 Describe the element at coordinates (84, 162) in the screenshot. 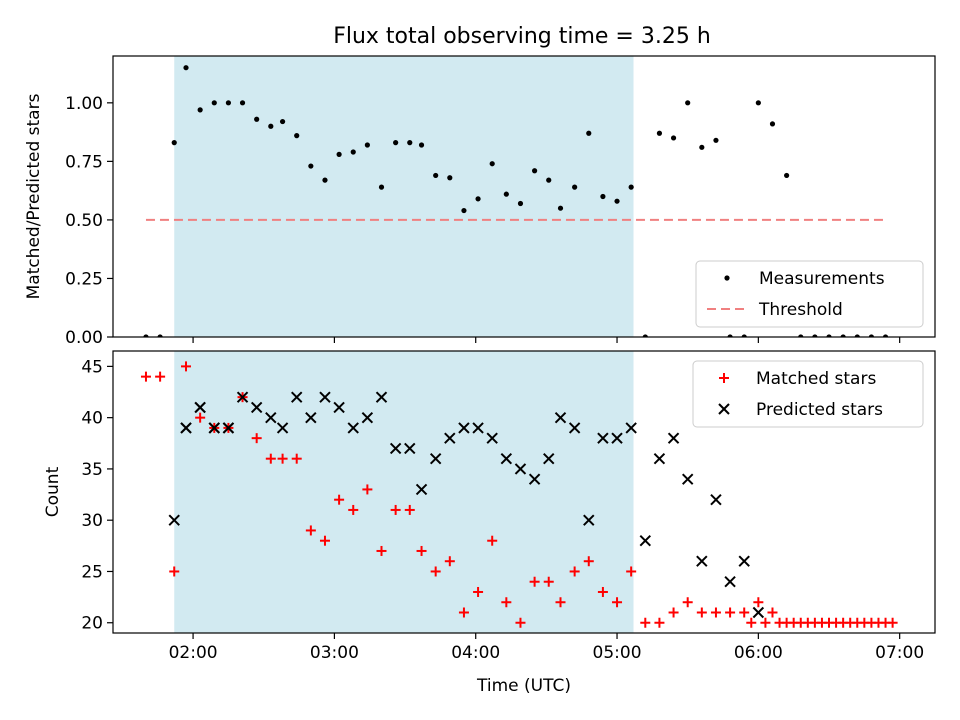

I see `y-tick-label: 0.75` at that location.